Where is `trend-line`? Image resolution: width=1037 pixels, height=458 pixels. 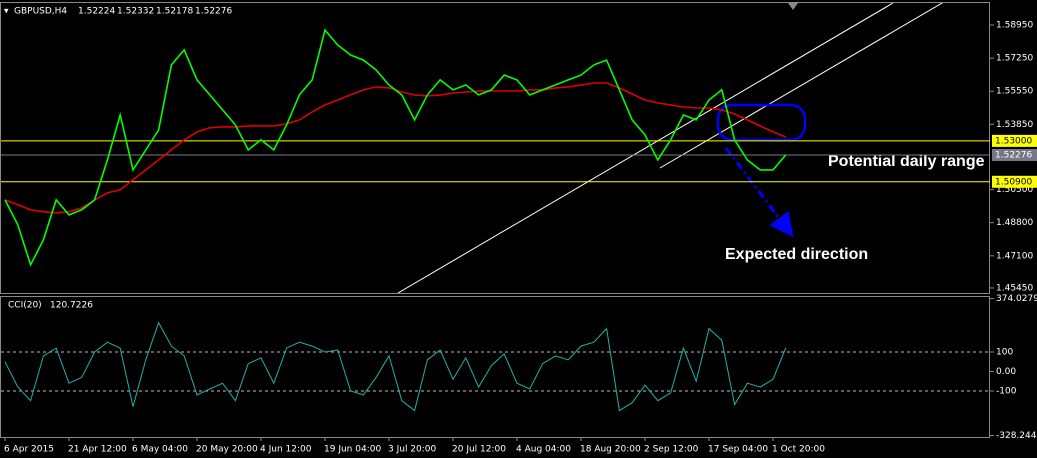 trend-line is located at coordinates (801, 86).